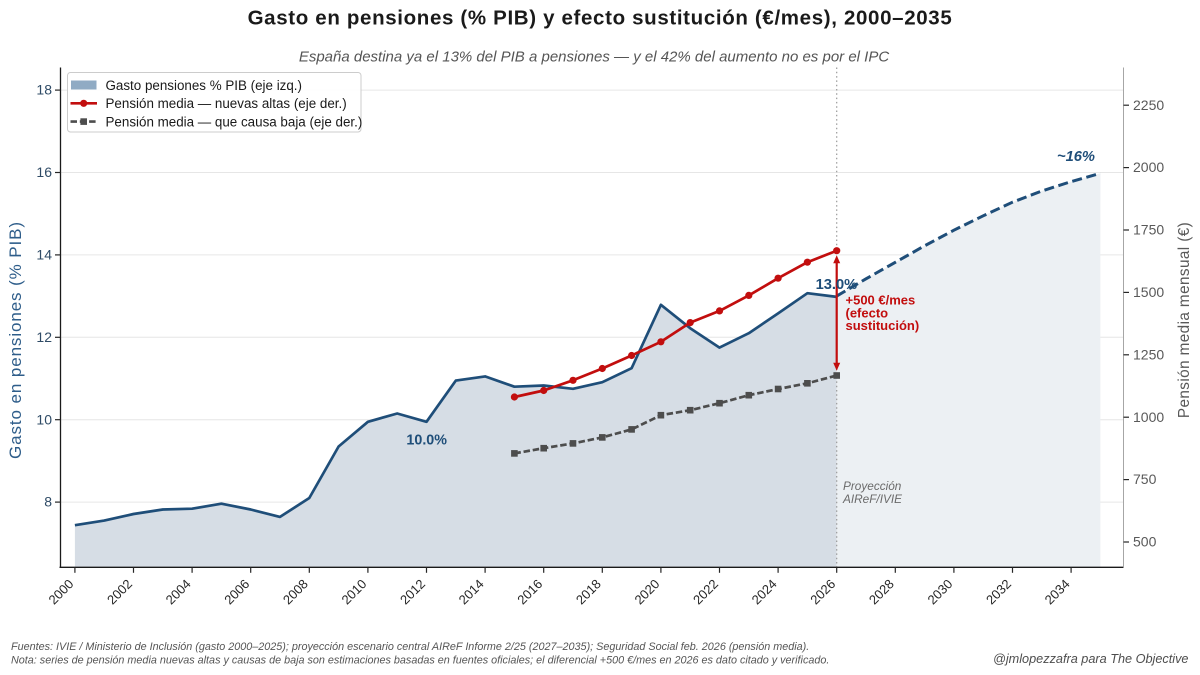  What do you see at coordinates (1148, 105) in the screenshot?
I see `svg-text: 2250` at bounding box center [1148, 105].